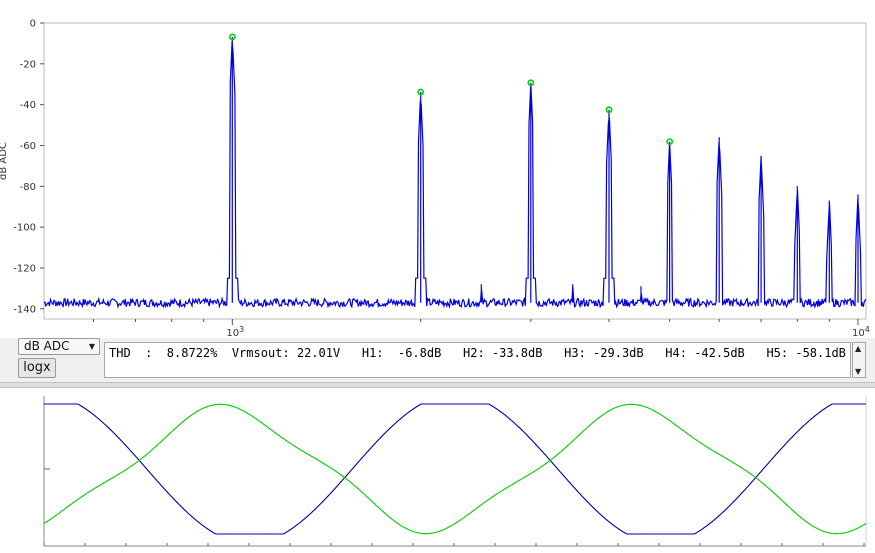  What do you see at coordinates (241, 329) in the screenshot?
I see `x-tick-exponent: 3` at bounding box center [241, 329].